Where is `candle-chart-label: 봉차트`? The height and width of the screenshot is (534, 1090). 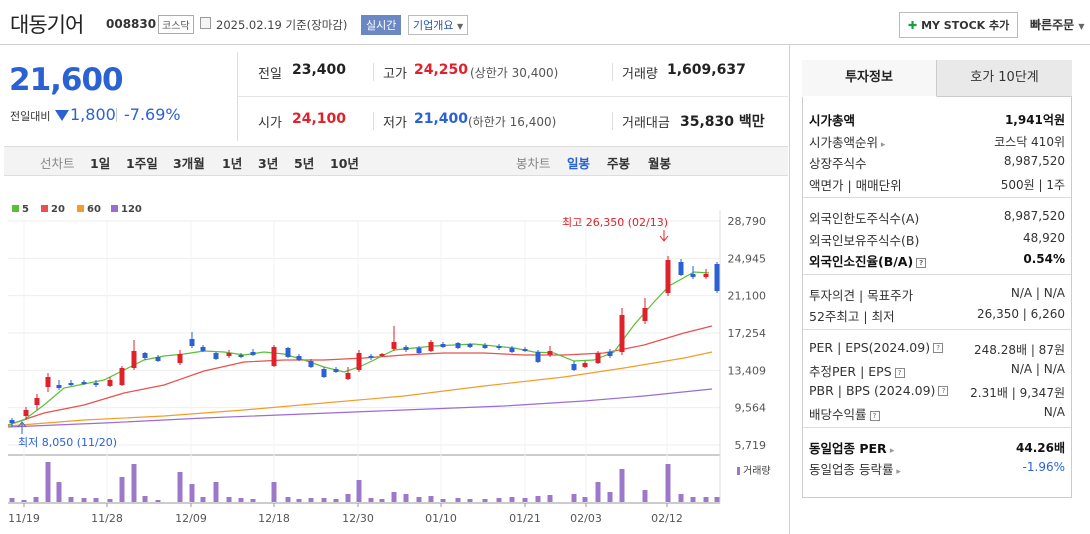 candle-chart-label: 봉차트 is located at coordinates (533, 163).